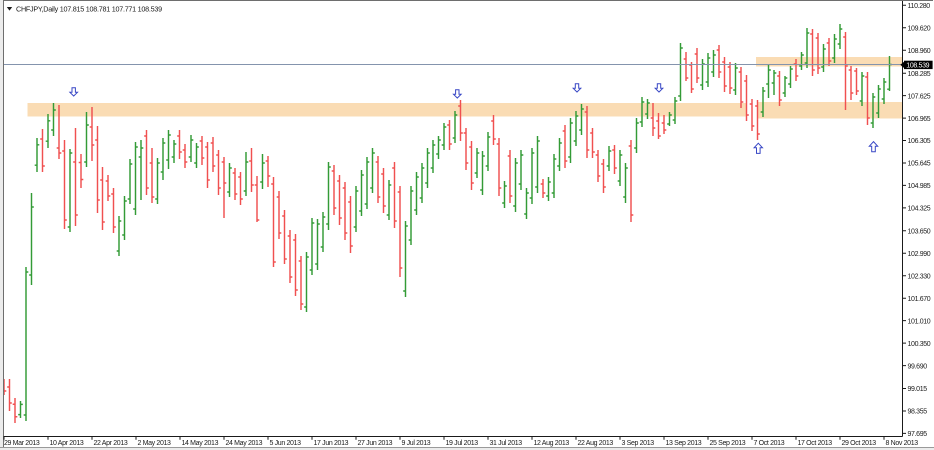  I want to click on svg-text: 100.350, so click(919, 344).